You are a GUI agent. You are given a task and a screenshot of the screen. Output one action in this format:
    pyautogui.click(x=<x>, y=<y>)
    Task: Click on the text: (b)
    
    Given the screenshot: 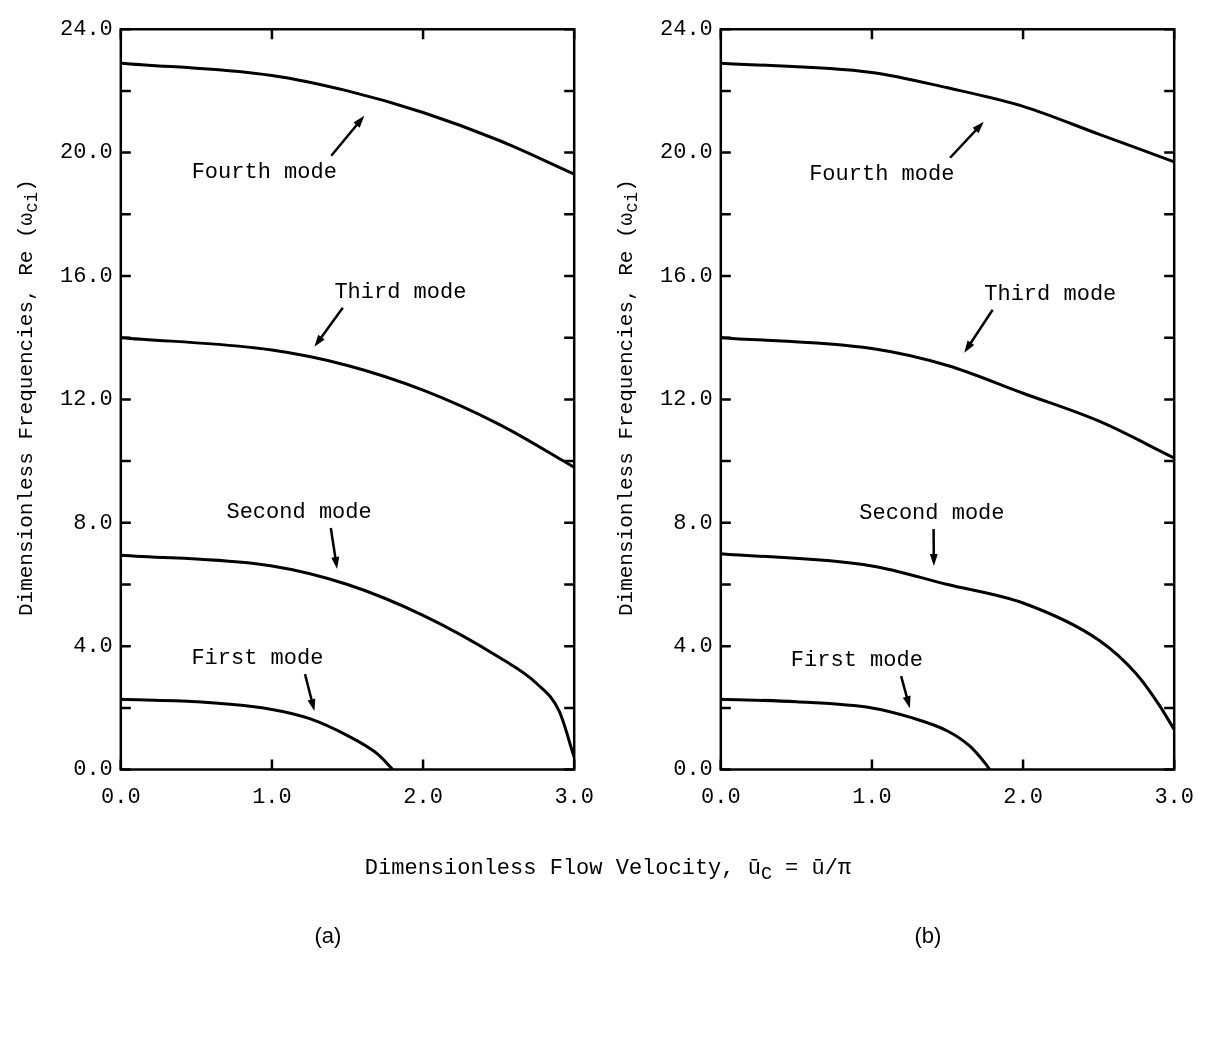 What is the action you would take?
    pyautogui.click(x=928, y=936)
    